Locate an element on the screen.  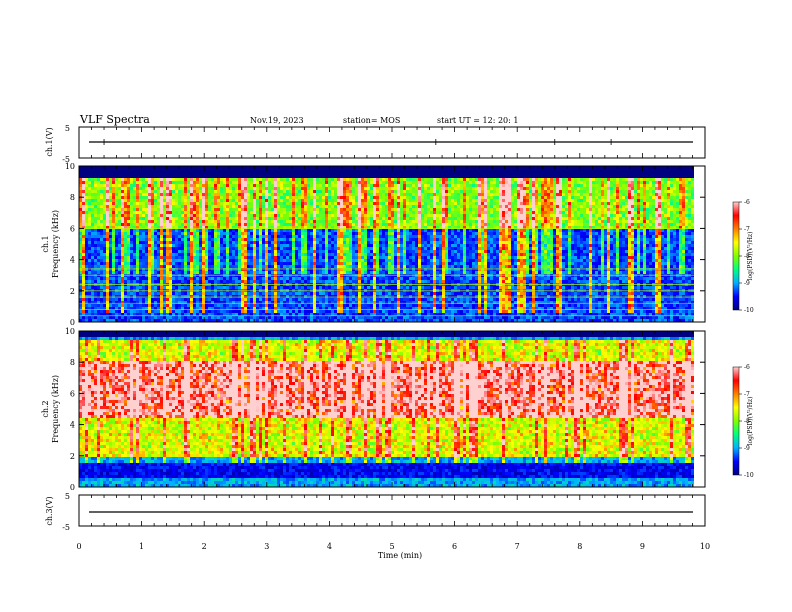
ch1-waveform-panel: 5 -5 ch.1(V) is located at coordinates (375, 144).